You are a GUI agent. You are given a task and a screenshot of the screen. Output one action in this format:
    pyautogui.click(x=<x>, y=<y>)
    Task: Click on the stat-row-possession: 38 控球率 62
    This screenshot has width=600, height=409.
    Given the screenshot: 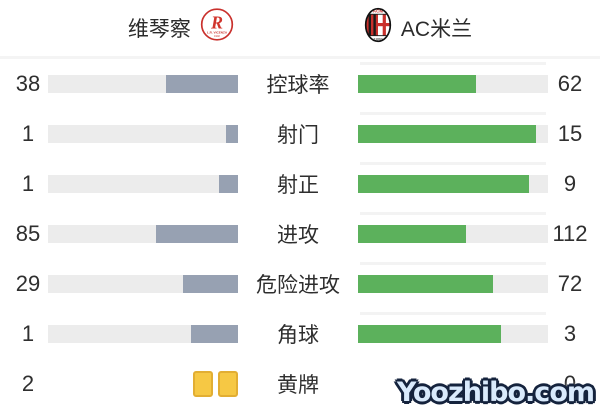 What is the action you would take?
    pyautogui.click(x=300, y=84)
    